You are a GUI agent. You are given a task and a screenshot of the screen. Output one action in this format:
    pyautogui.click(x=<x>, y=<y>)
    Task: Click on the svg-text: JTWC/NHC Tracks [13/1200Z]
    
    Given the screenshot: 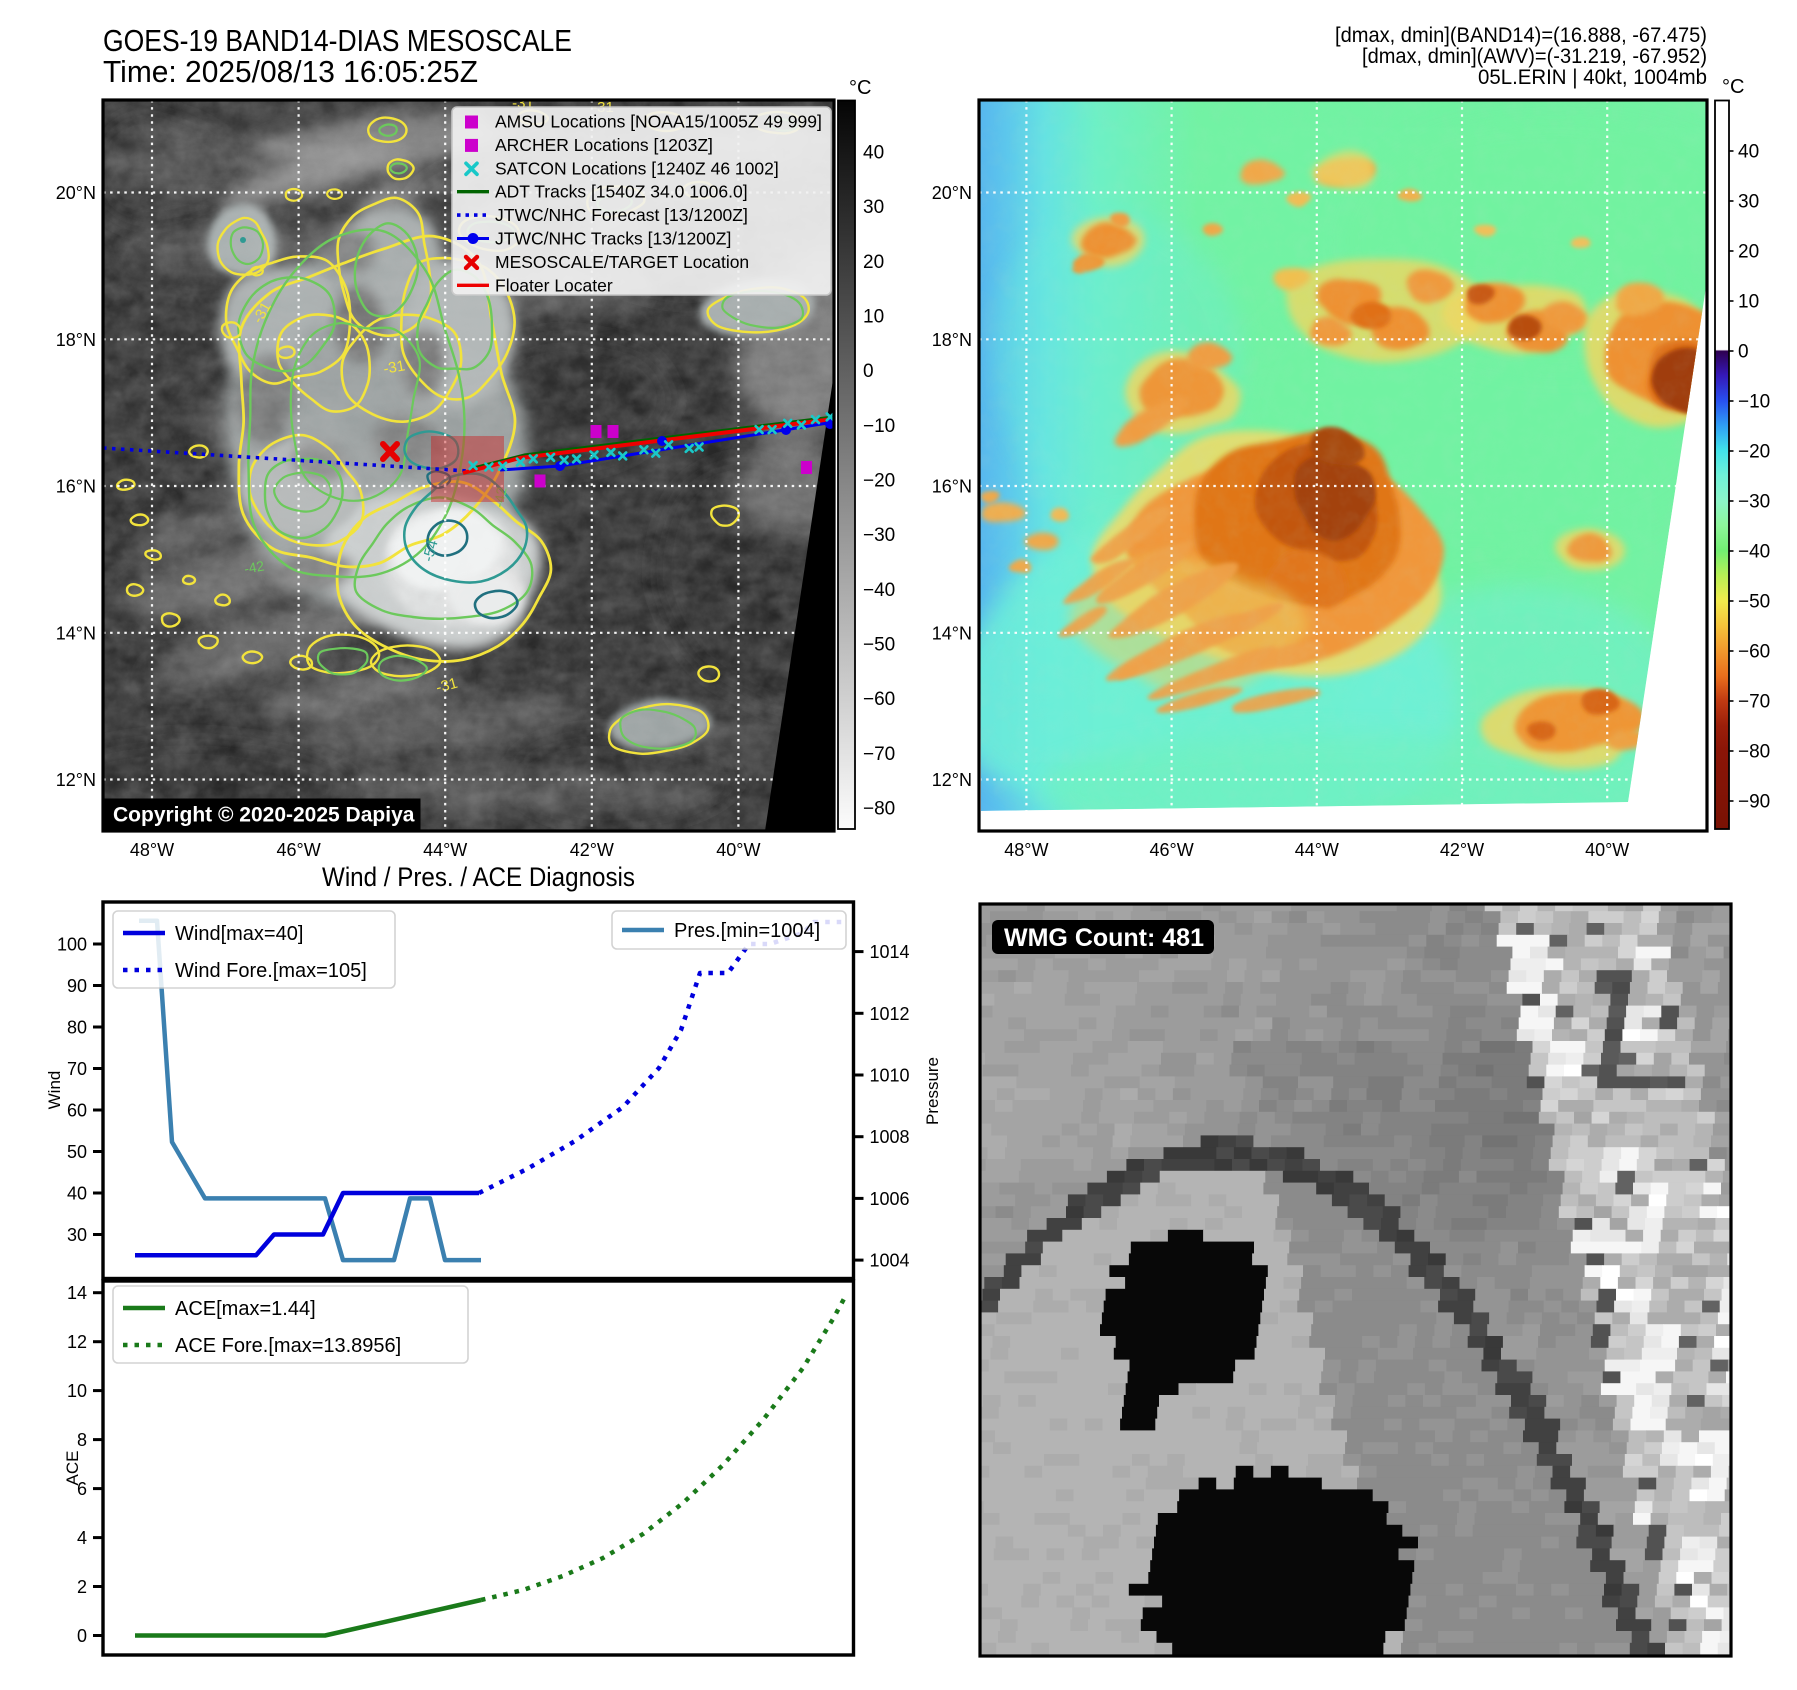 What is the action you would take?
    pyautogui.click(x=613, y=239)
    